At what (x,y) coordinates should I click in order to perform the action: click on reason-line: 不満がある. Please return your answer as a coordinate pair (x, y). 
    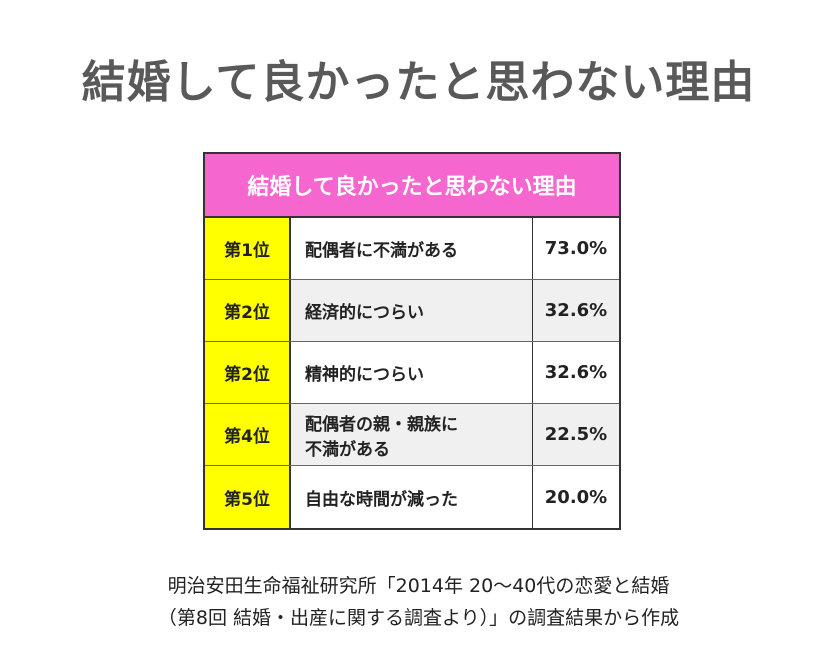
    Looking at the image, I should click on (347, 449).